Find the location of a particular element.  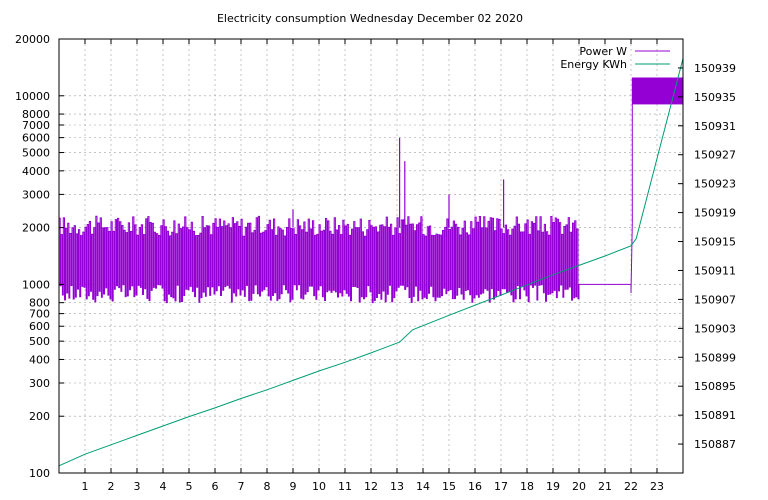

y-left-tick-label: 3000 is located at coordinates (36, 194).